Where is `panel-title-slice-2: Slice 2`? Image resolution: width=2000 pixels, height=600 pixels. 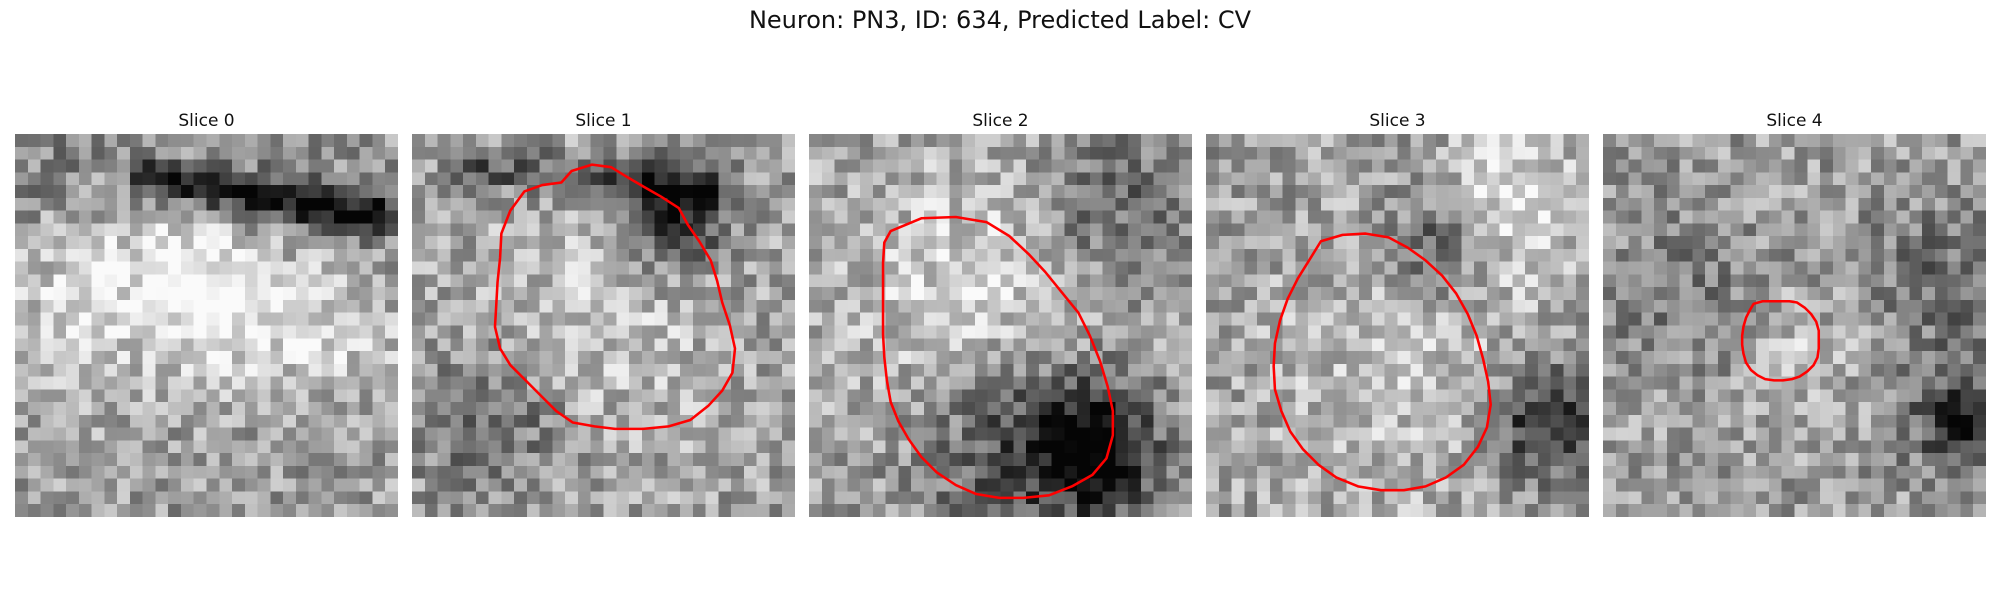
panel-title-slice-2: Slice 2 is located at coordinates (1000, 121).